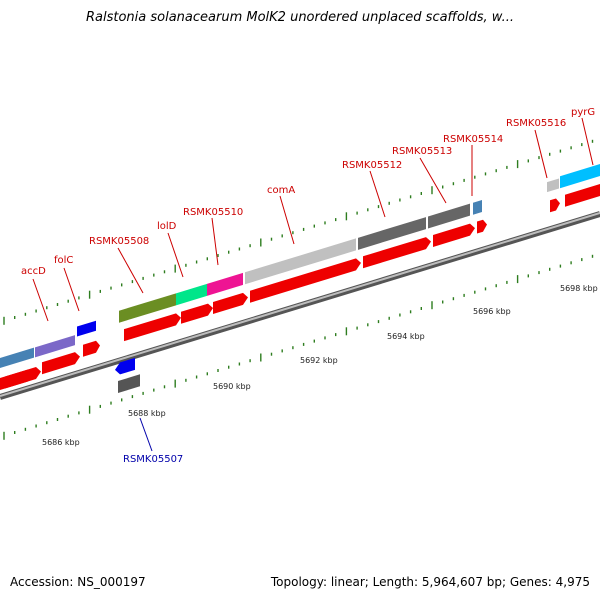 This screenshot has height=600, width=600. Describe the element at coordinates (281, 190) in the screenshot. I see `gene-label-coma: comA` at that location.